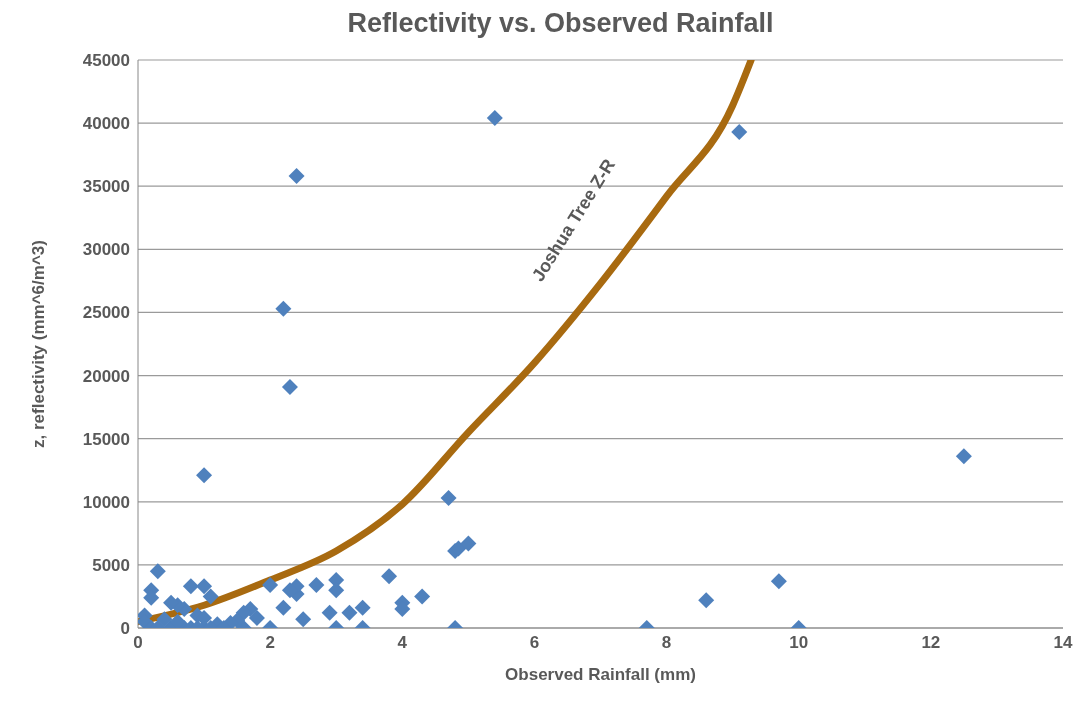  Describe the element at coordinates (600, 674) in the screenshot. I see `x-axis-title: Observed Rainfall (mm)` at that location.